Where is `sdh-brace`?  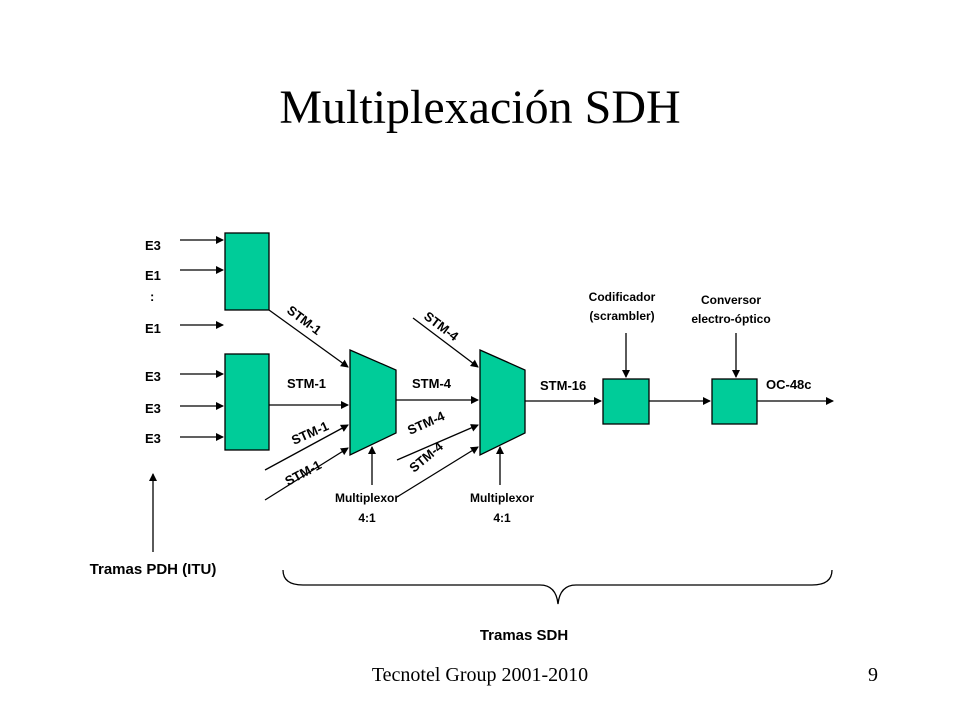
sdh-brace is located at coordinates (557, 587).